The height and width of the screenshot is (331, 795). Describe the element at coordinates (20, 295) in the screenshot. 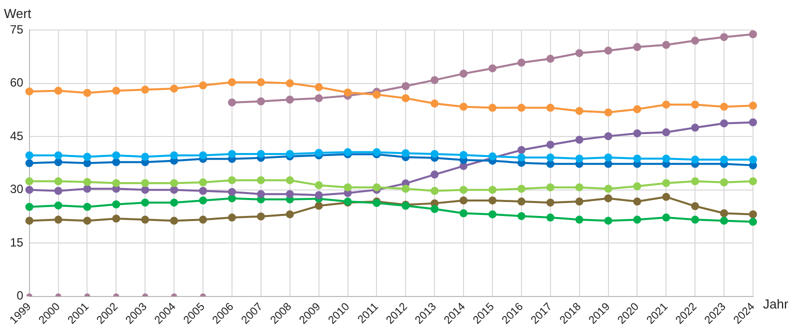

I see `y-tick-label: 0` at that location.